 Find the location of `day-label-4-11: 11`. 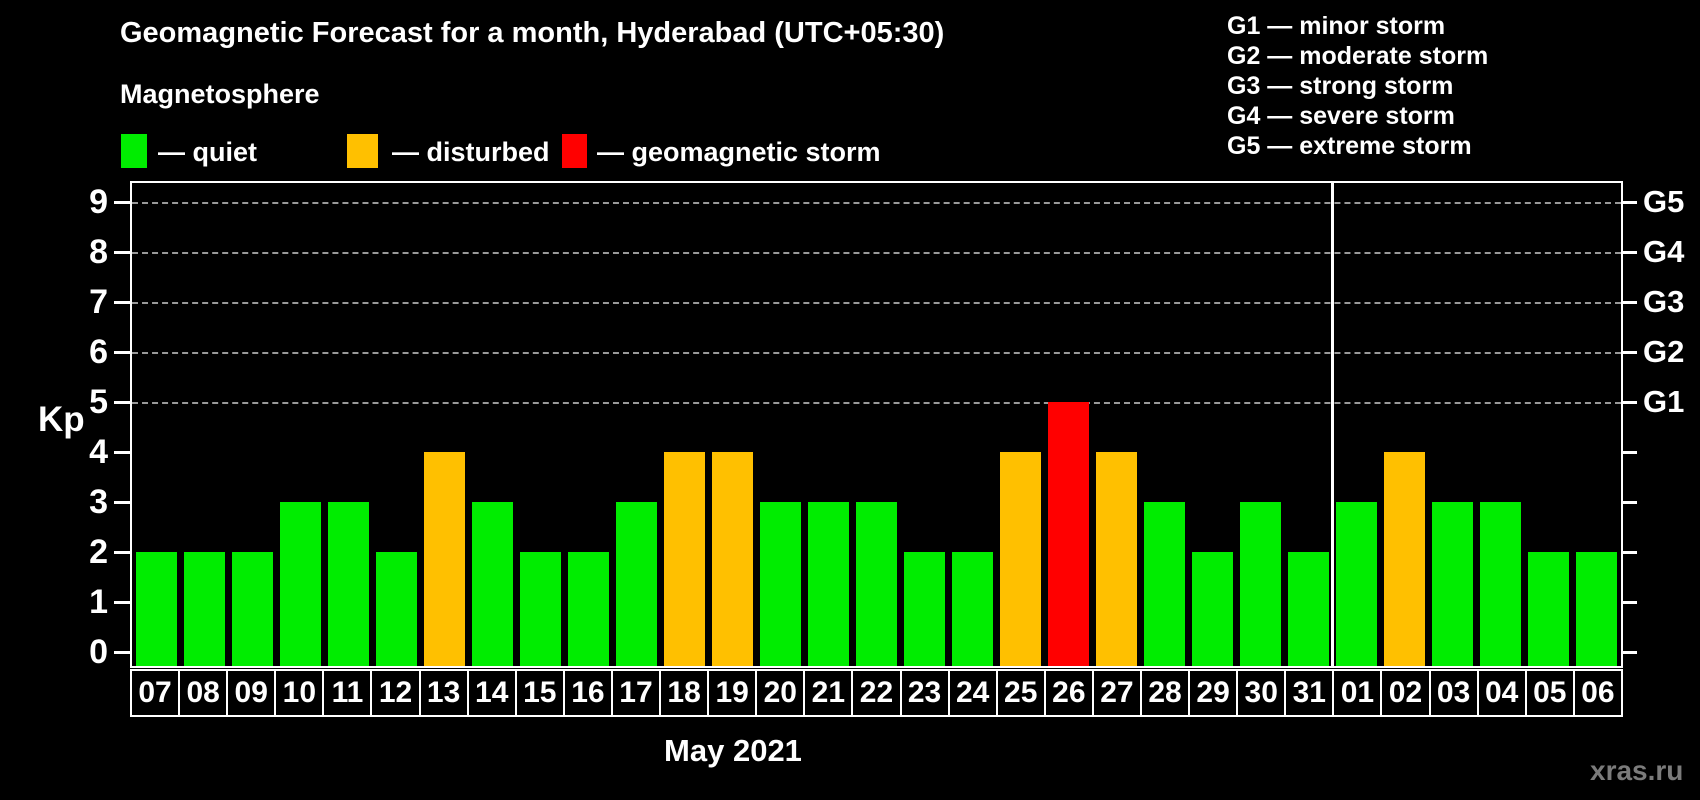

day-label-4-11: 11 is located at coordinates (347, 693).